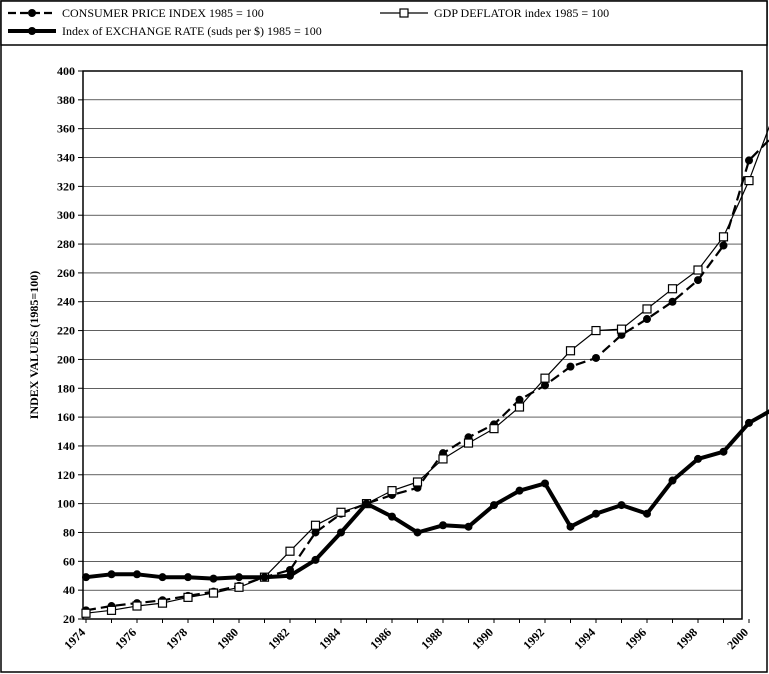 Image resolution: width=769 pixels, height=674 pixels. Describe the element at coordinates (66, 417) in the screenshot. I see `y-tick-label: 160` at that location.